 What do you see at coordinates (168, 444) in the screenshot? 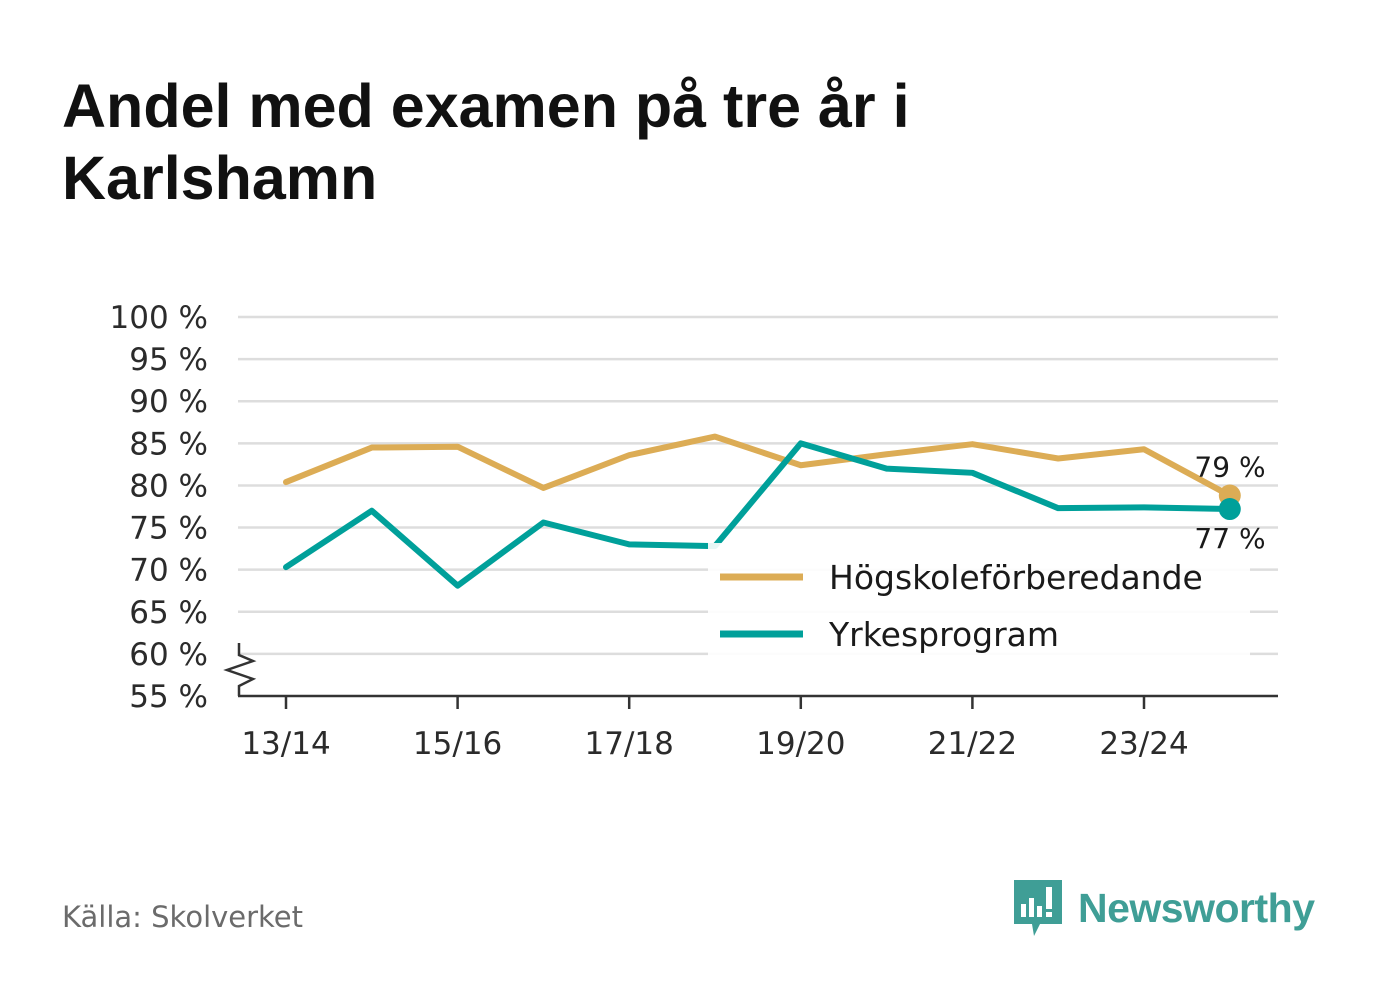
I see `y-tick-label: 85 %` at bounding box center [168, 444].